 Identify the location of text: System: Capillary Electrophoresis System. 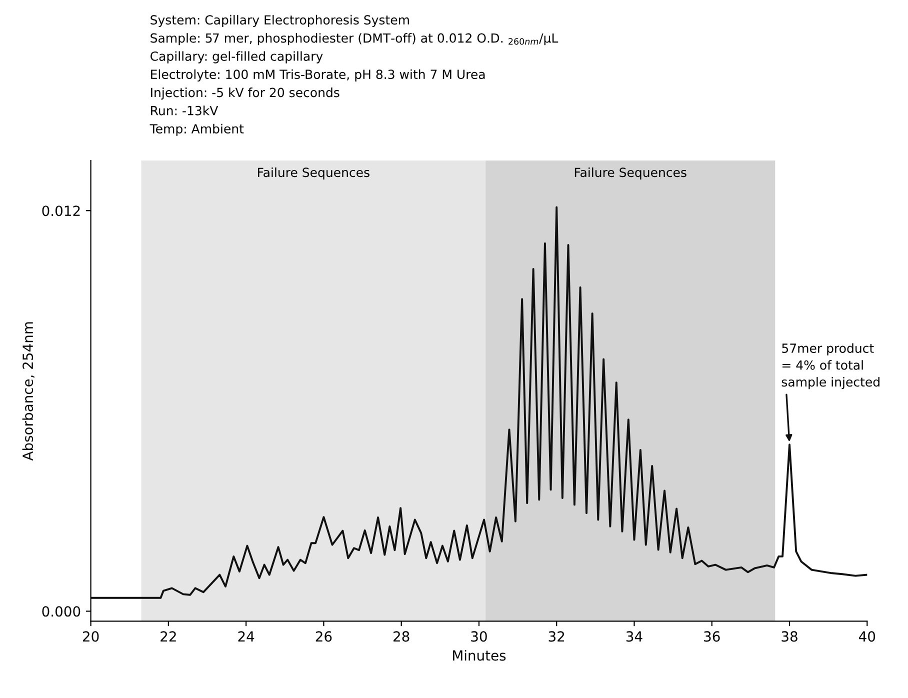
(279, 21).